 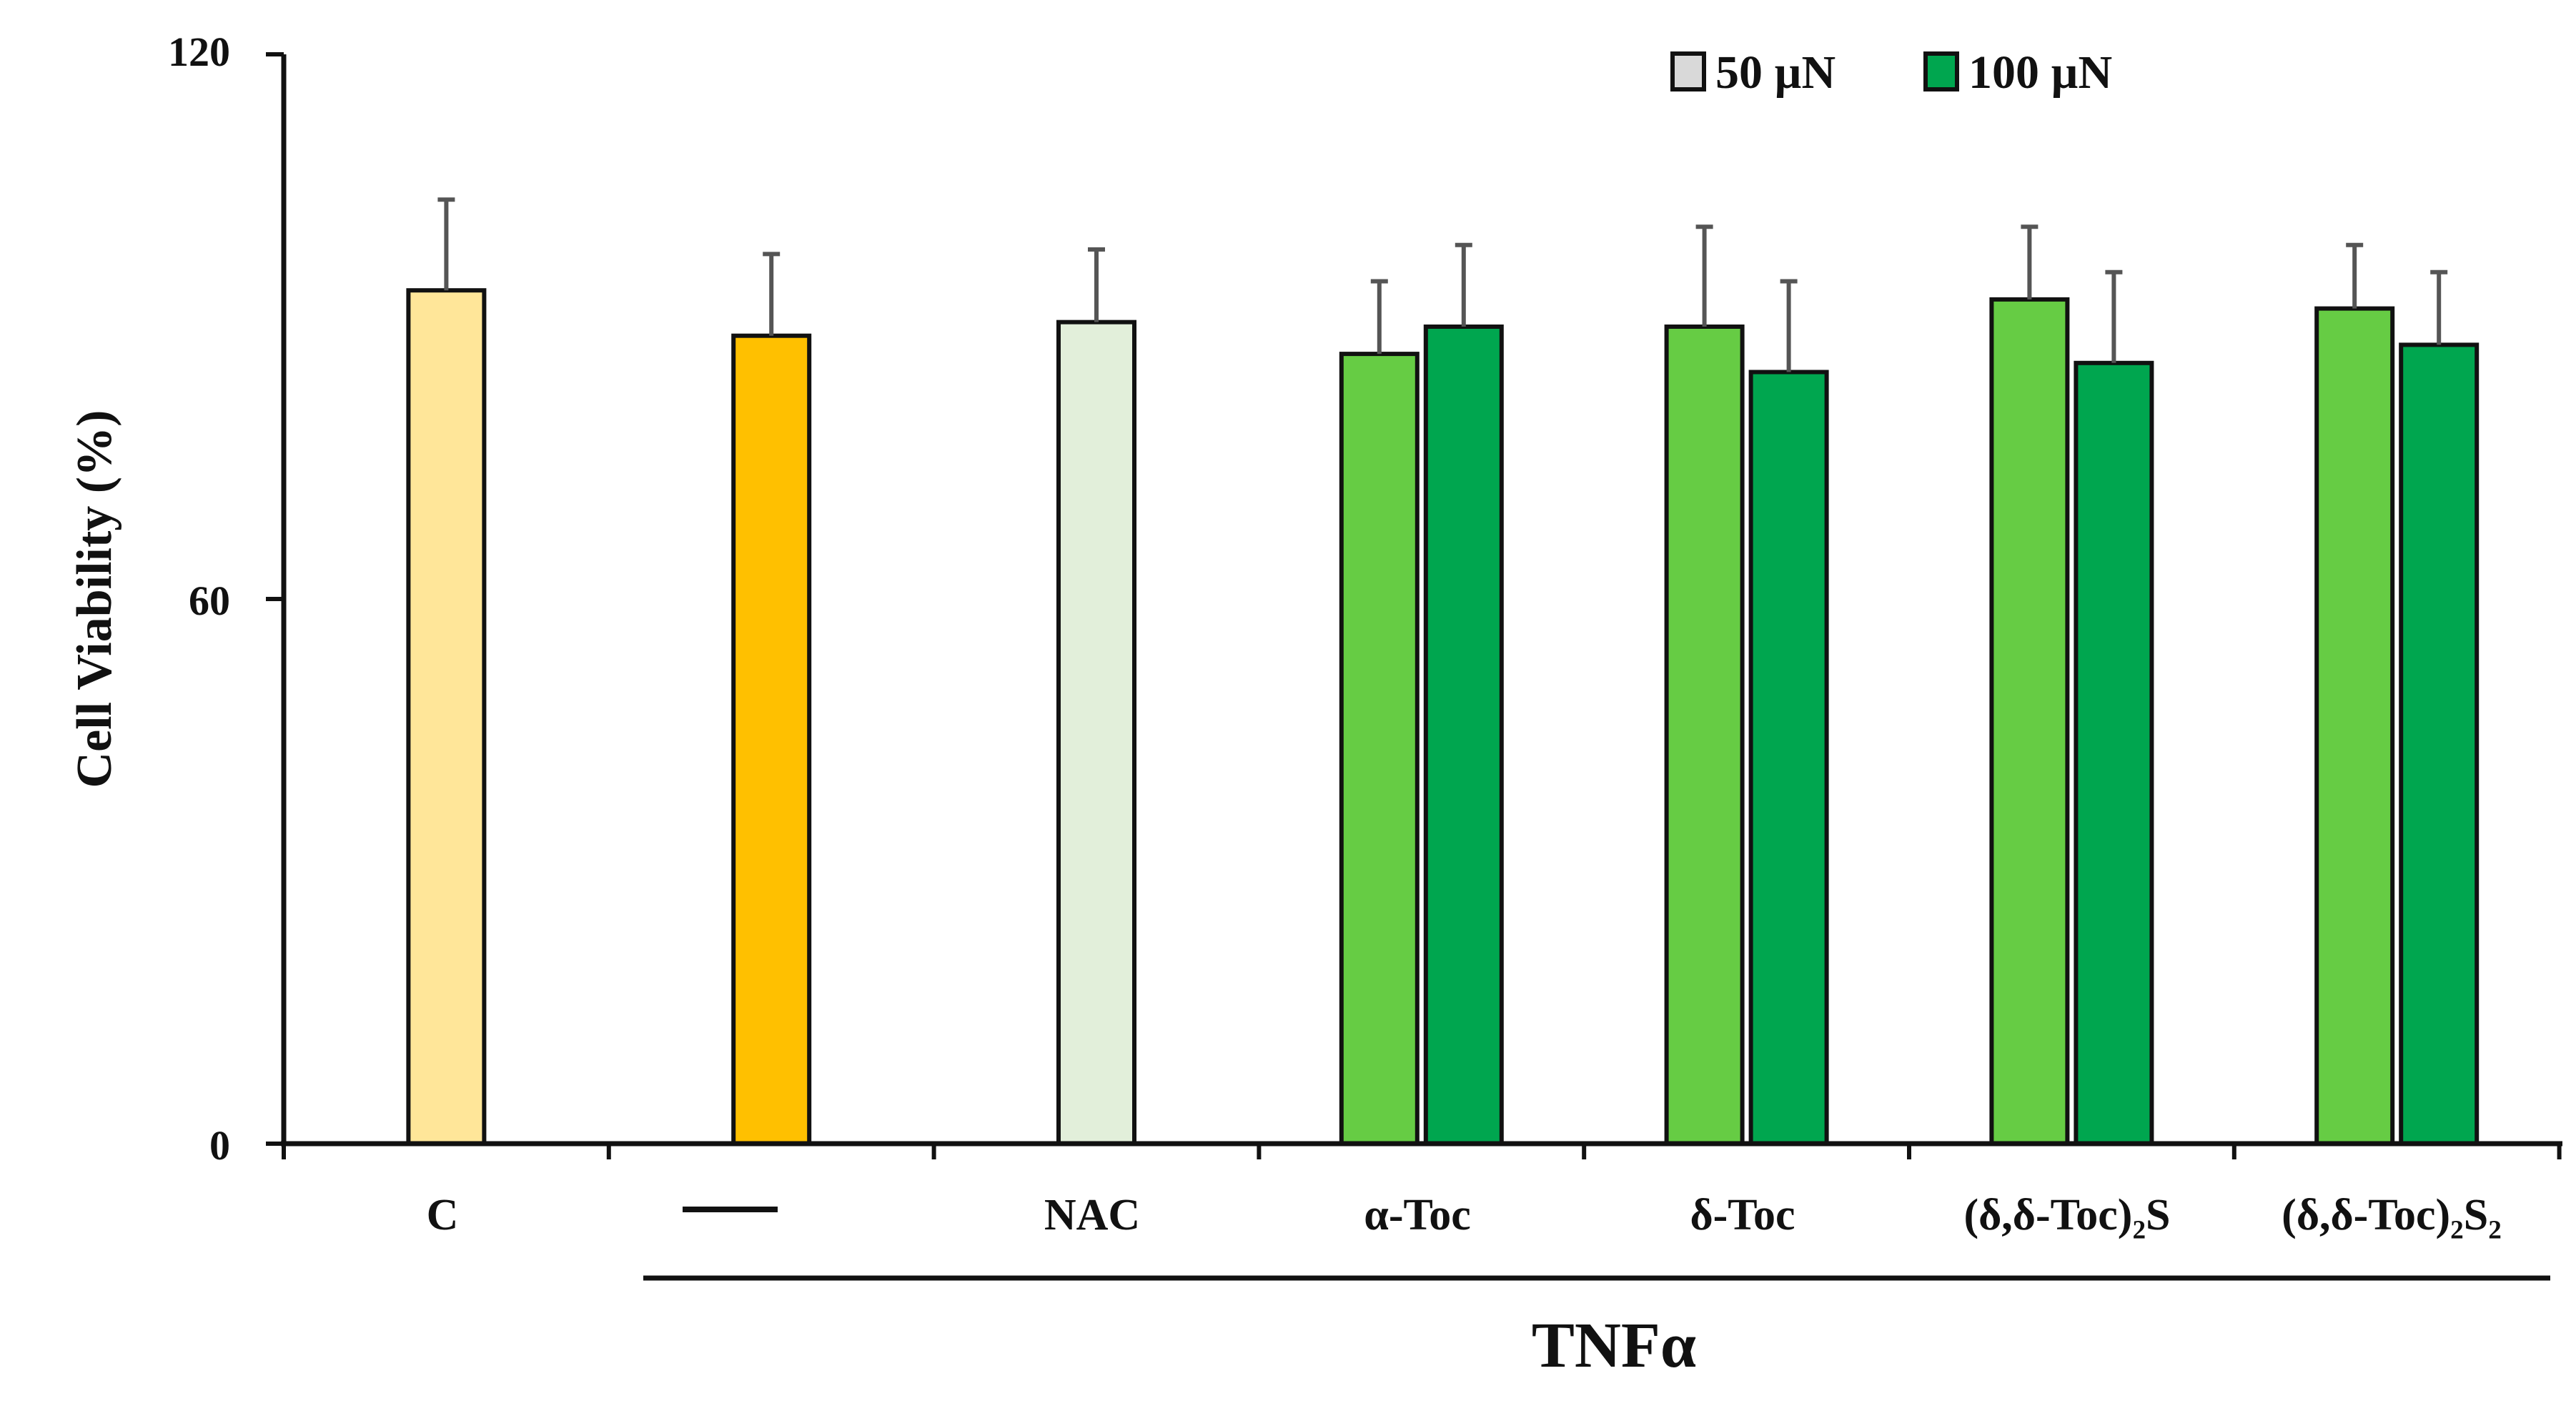 What do you see at coordinates (1891, 72) in the screenshot?
I see `legend: 50 µN 100 µN` at bounding box center [1891, 72].